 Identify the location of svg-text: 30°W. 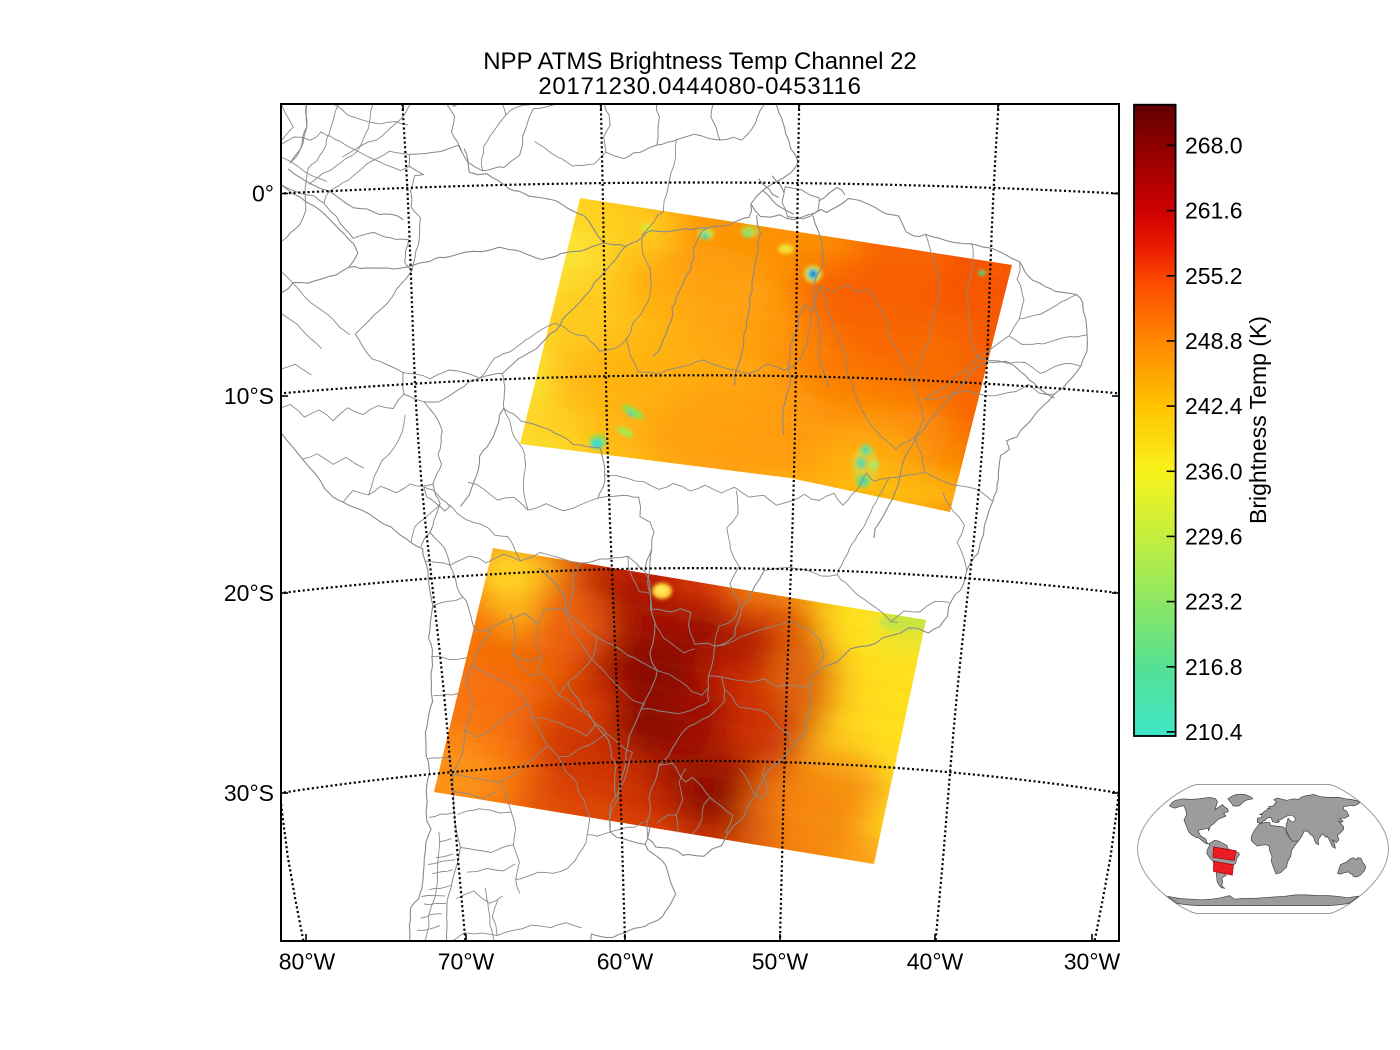
(1092, 962).